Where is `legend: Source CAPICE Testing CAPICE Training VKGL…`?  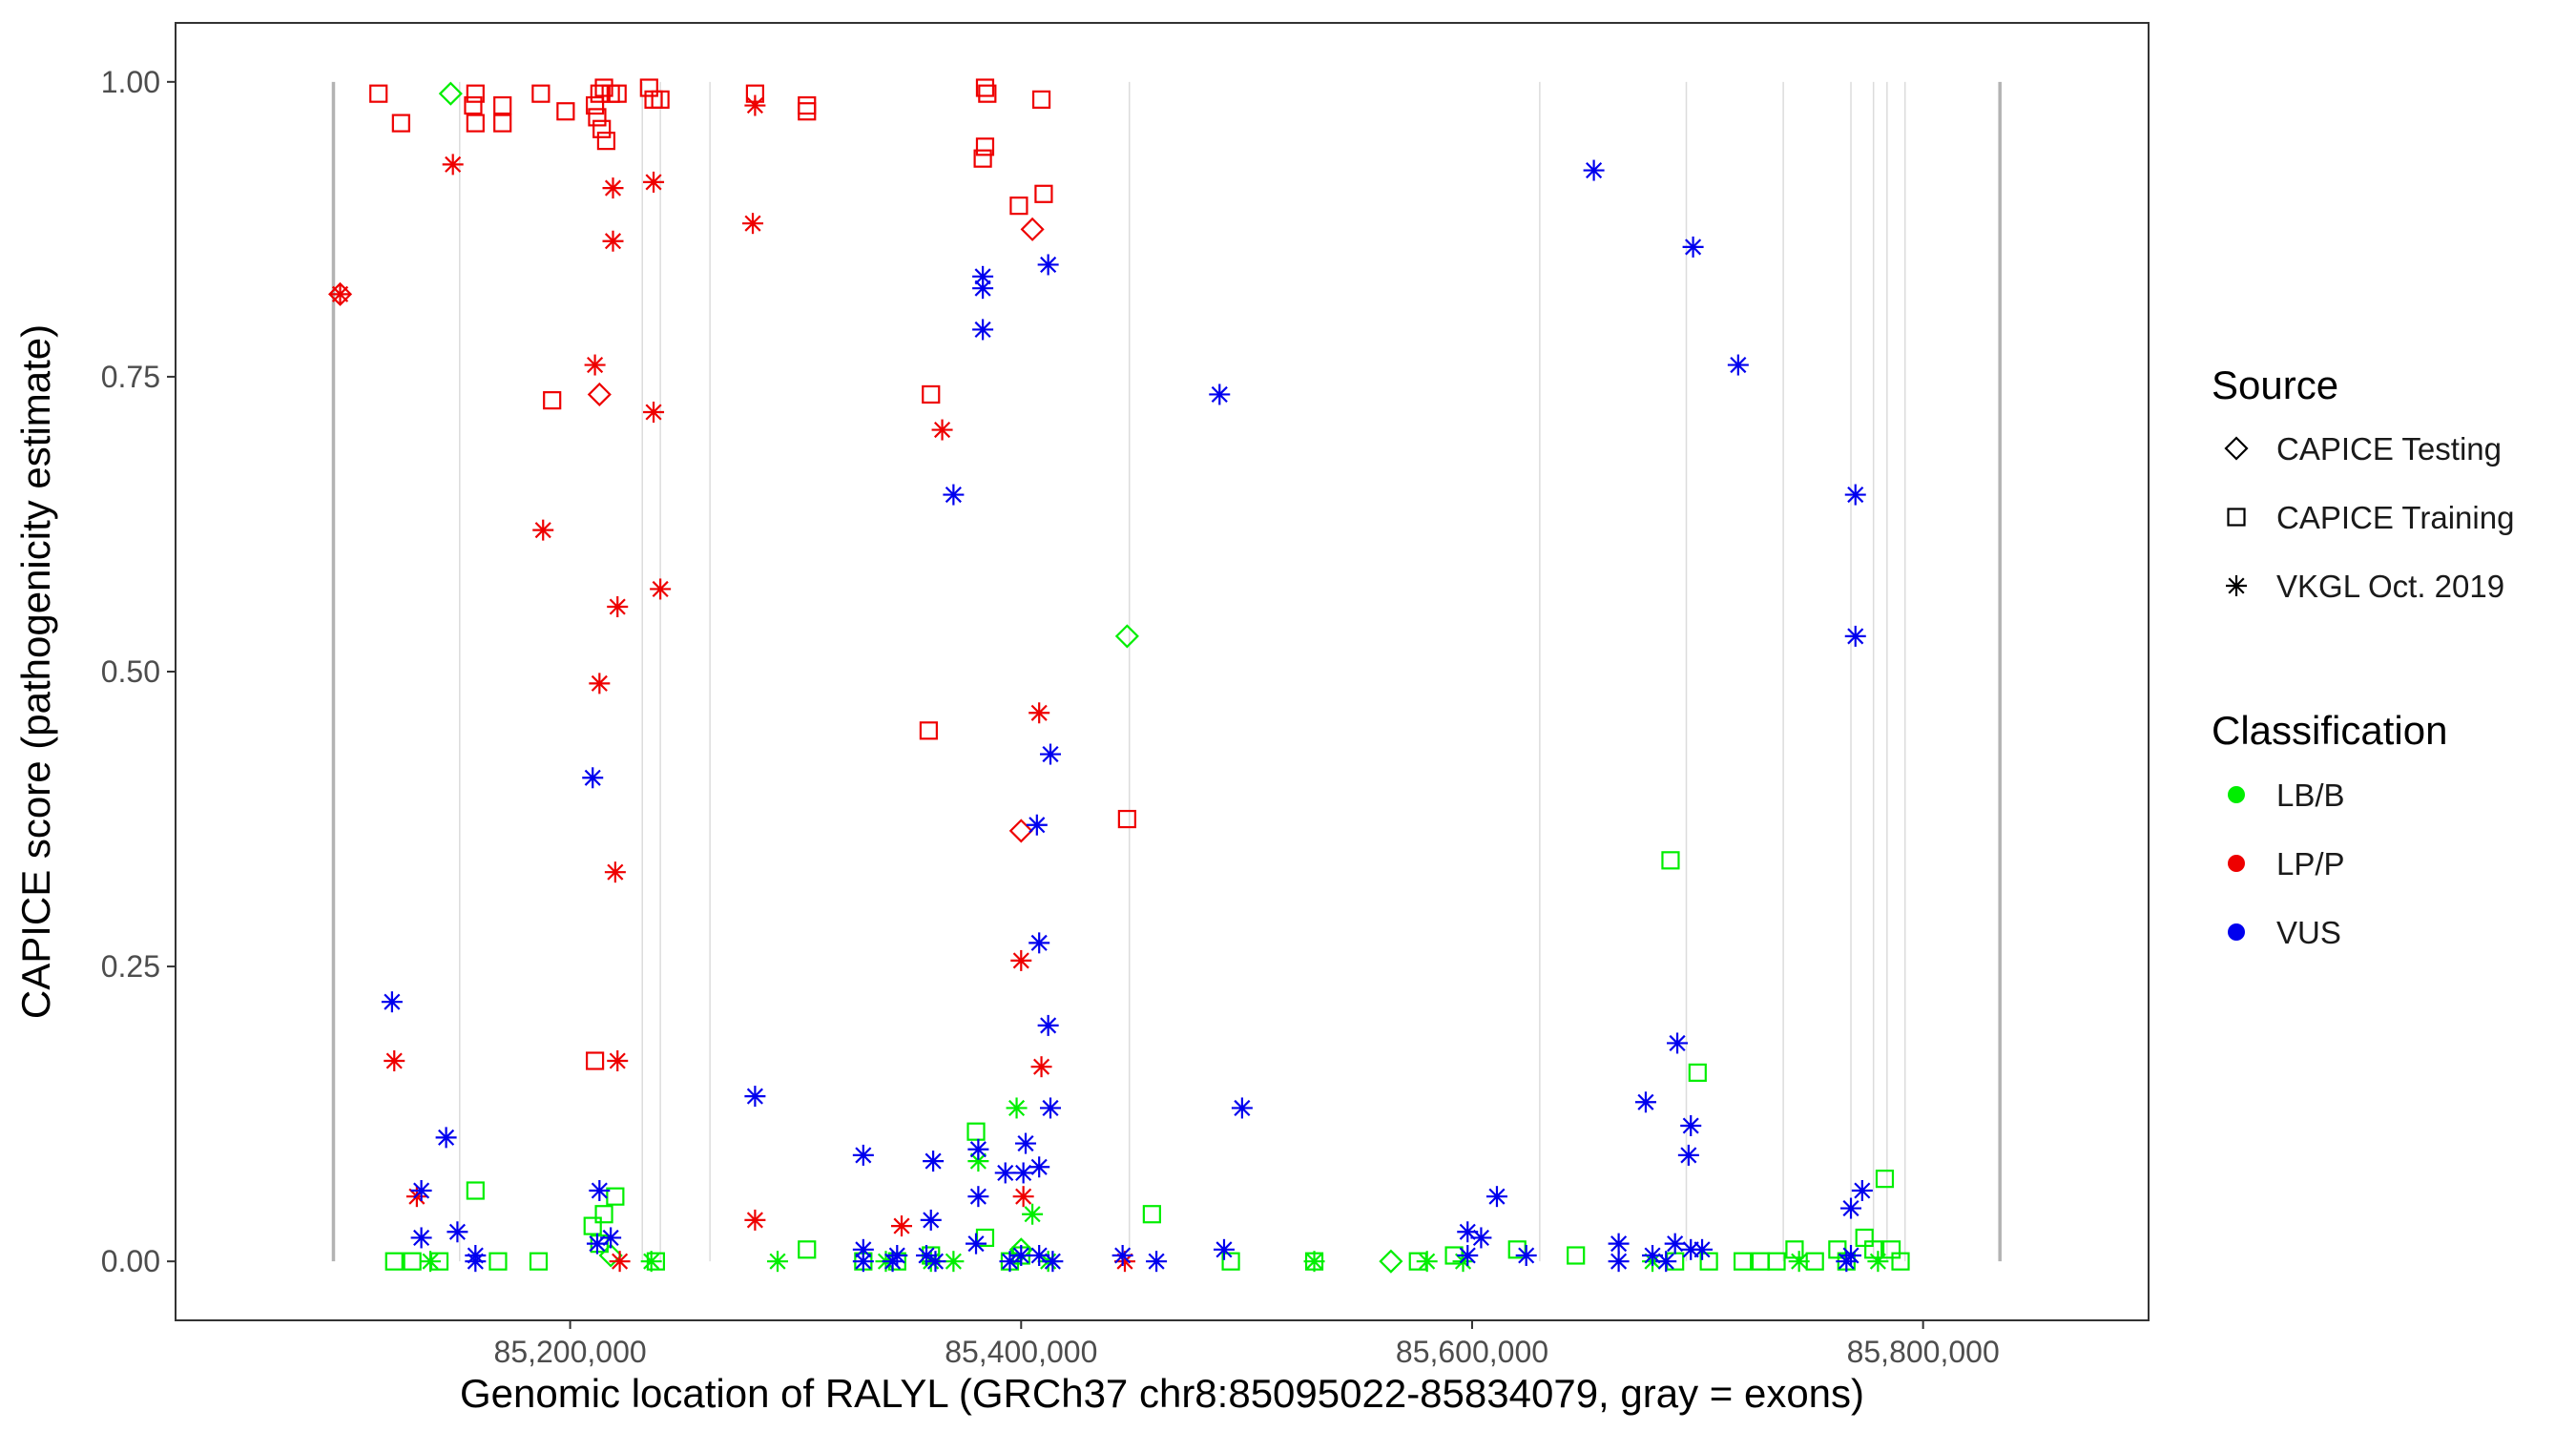 legend: Source CAPICE Testing CAPICE Training VKGL… is located at coordinates (2363, 656).